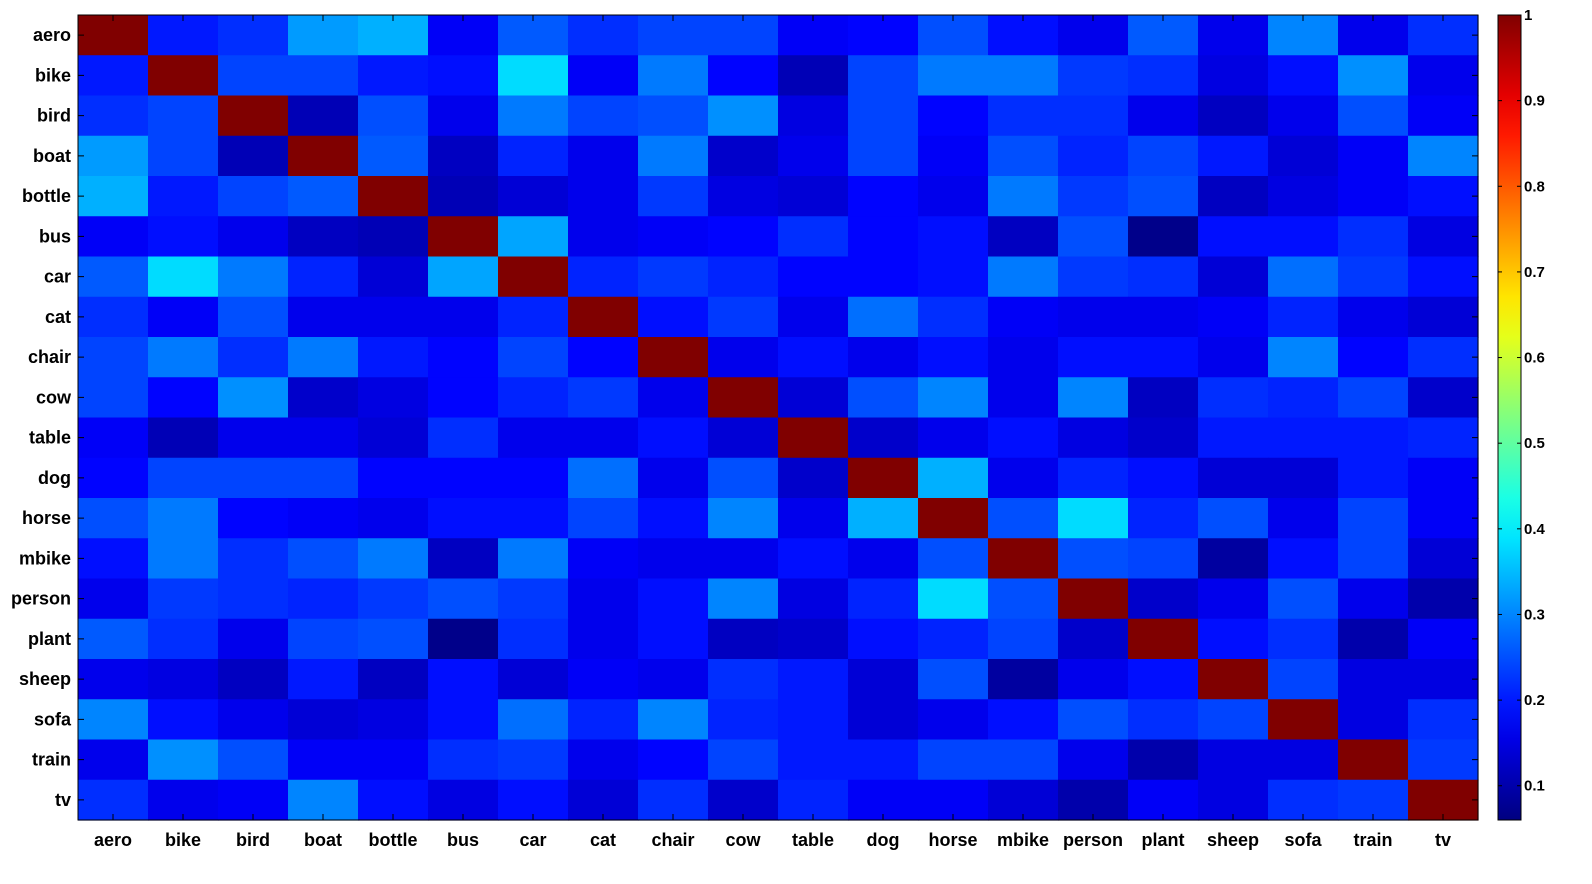  Describe the element at coordinates (1534, 786) in the screenshot. I see `colorbar-tick-label: 0.1` at that location.